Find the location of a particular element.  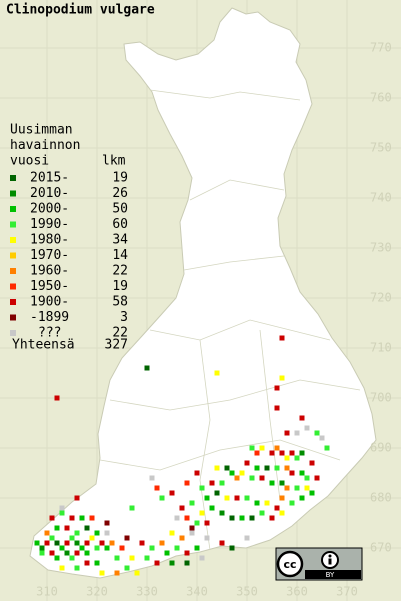

legend-heading: havainnon is located at coordinates (45, 145).